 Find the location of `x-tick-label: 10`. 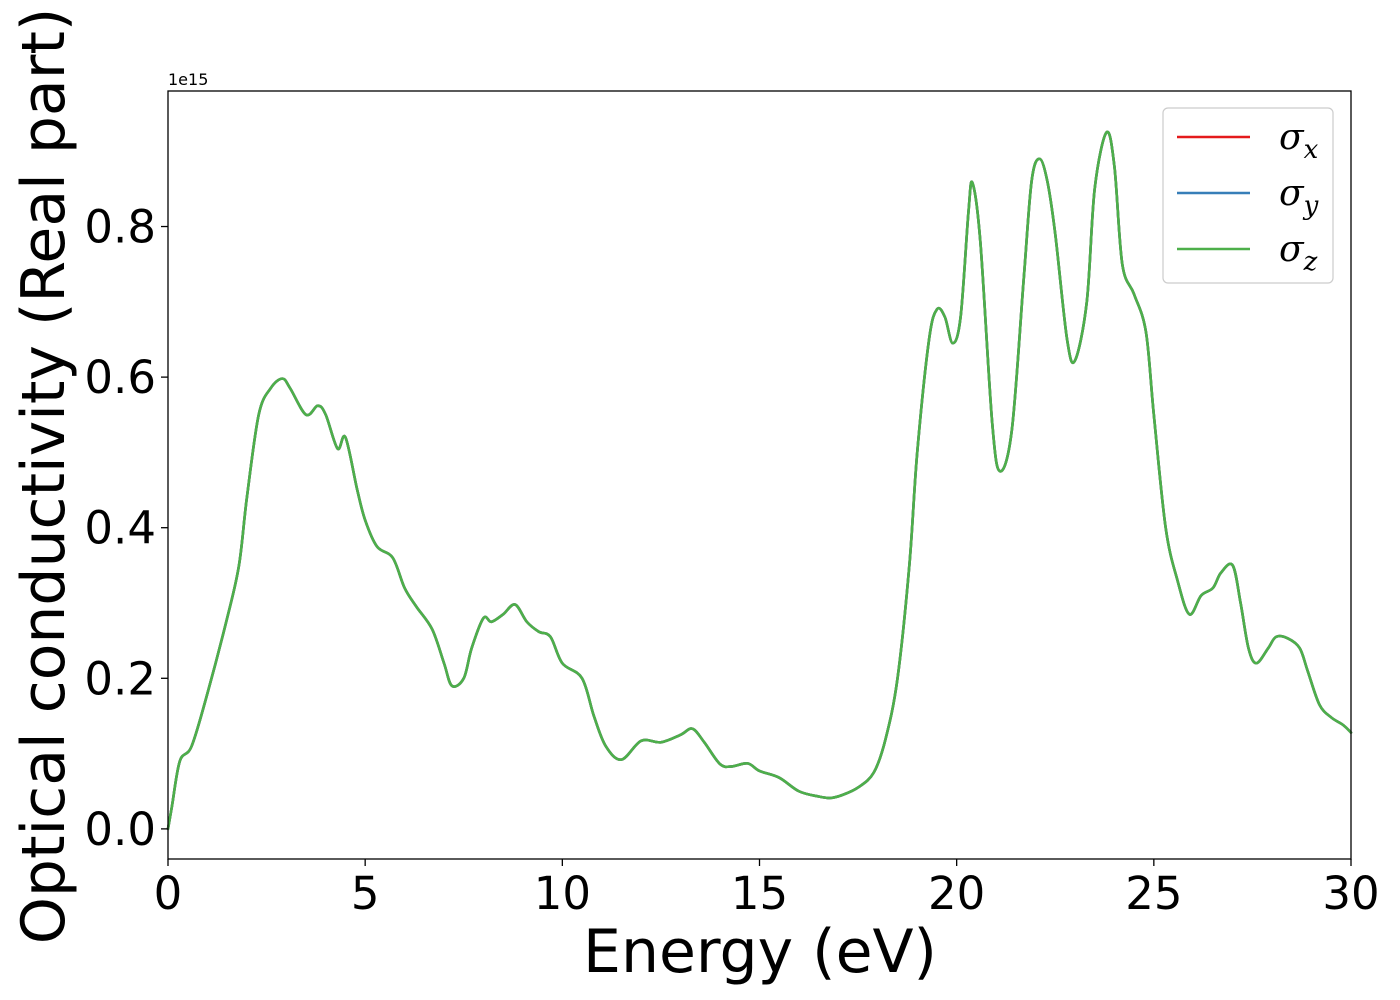

x-tick-label: 10 is located at coordinates (562, 893).